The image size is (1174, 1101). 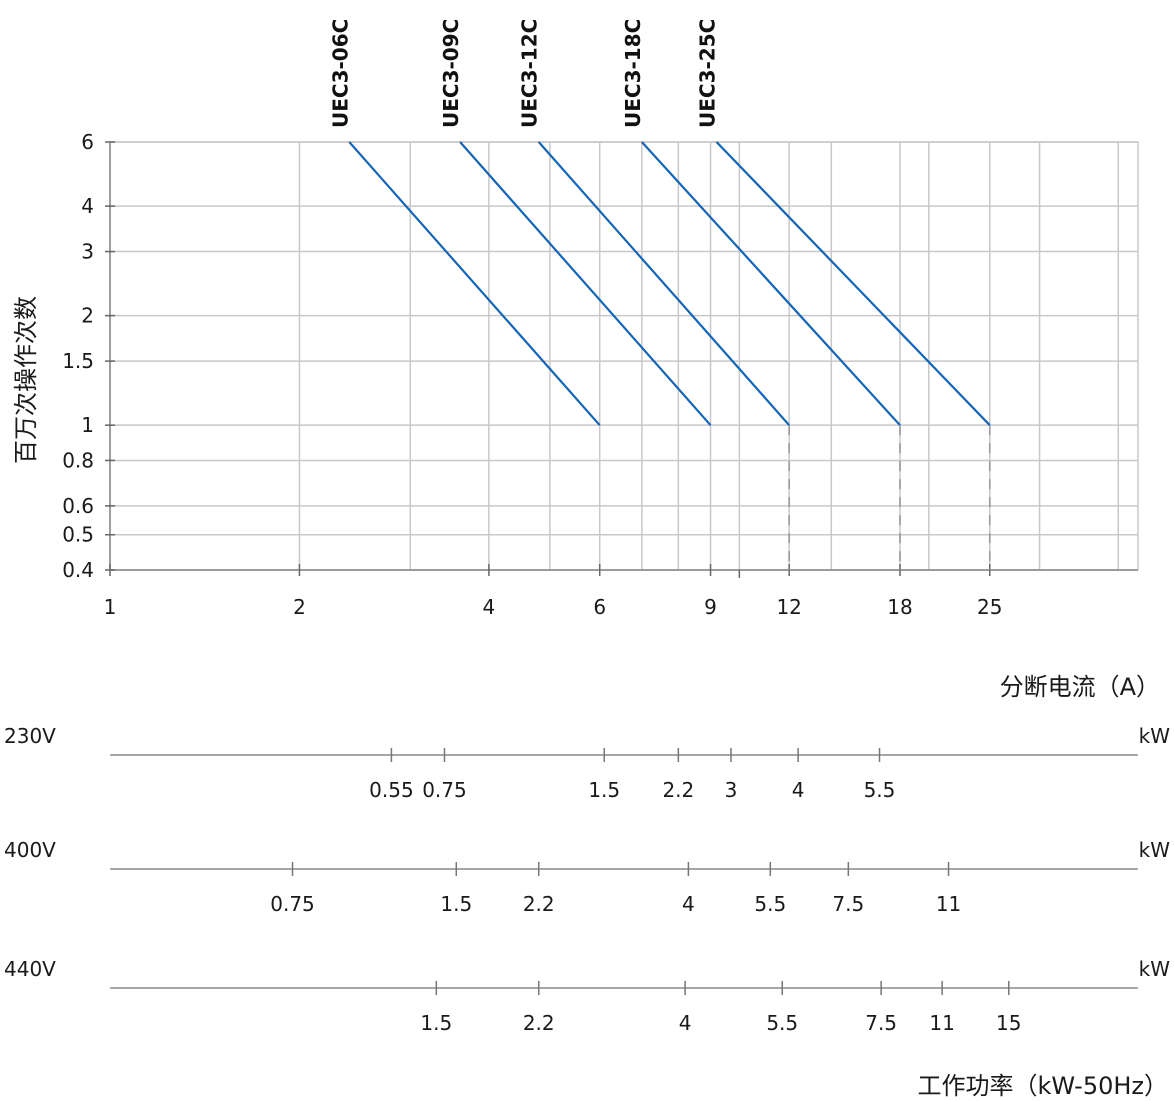 I want to click on voltage-label: 230V, so click(x=30, y=736).